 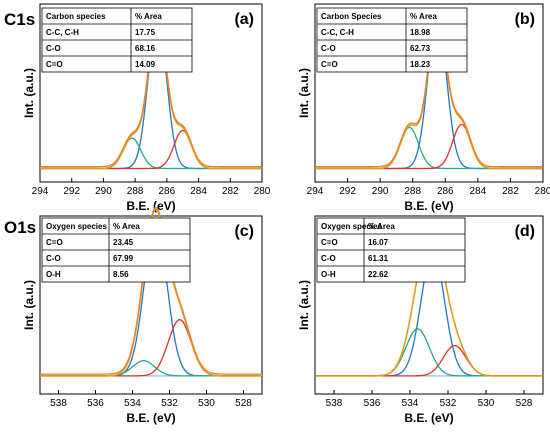 What do you see at coordinates (121, 274) in the screenshot?
I see `table-cell-area: 8.56` at bounding box center [121, 274].